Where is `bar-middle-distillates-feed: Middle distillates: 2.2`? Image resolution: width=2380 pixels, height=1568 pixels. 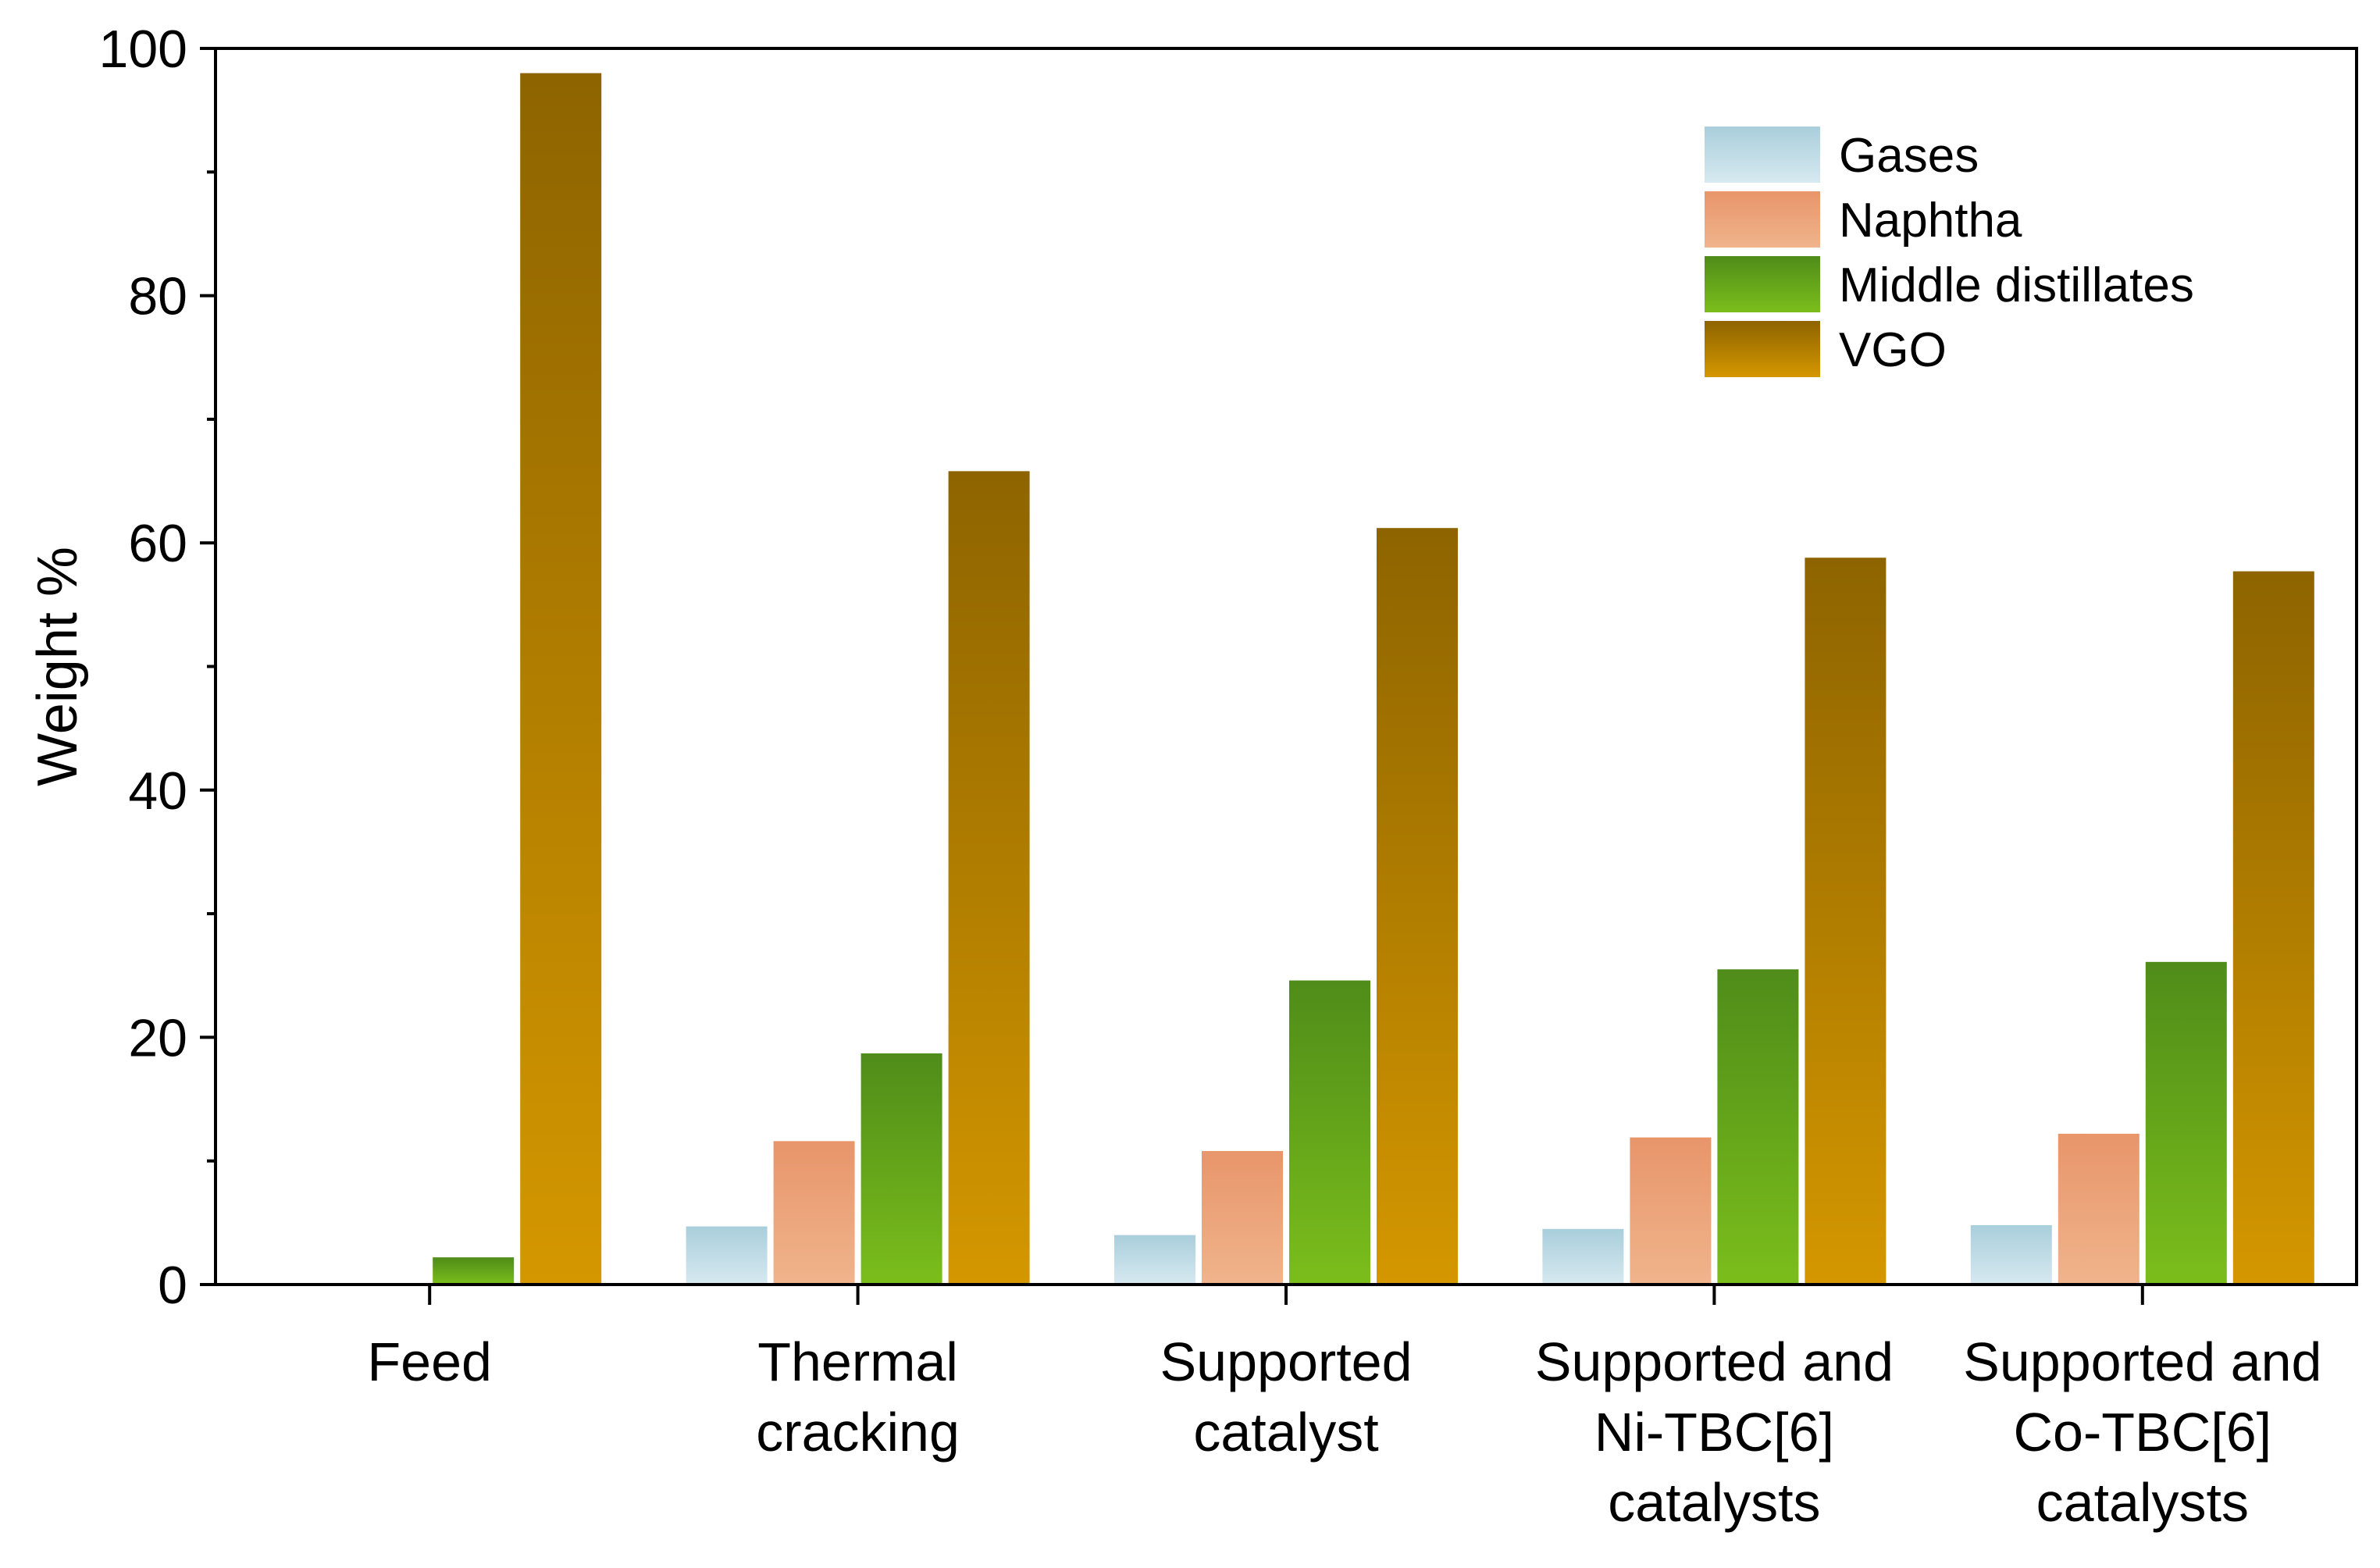 bar-middle-distillates-feed: Middle distillates: 2.2 is located at coordinates (474, 1271).